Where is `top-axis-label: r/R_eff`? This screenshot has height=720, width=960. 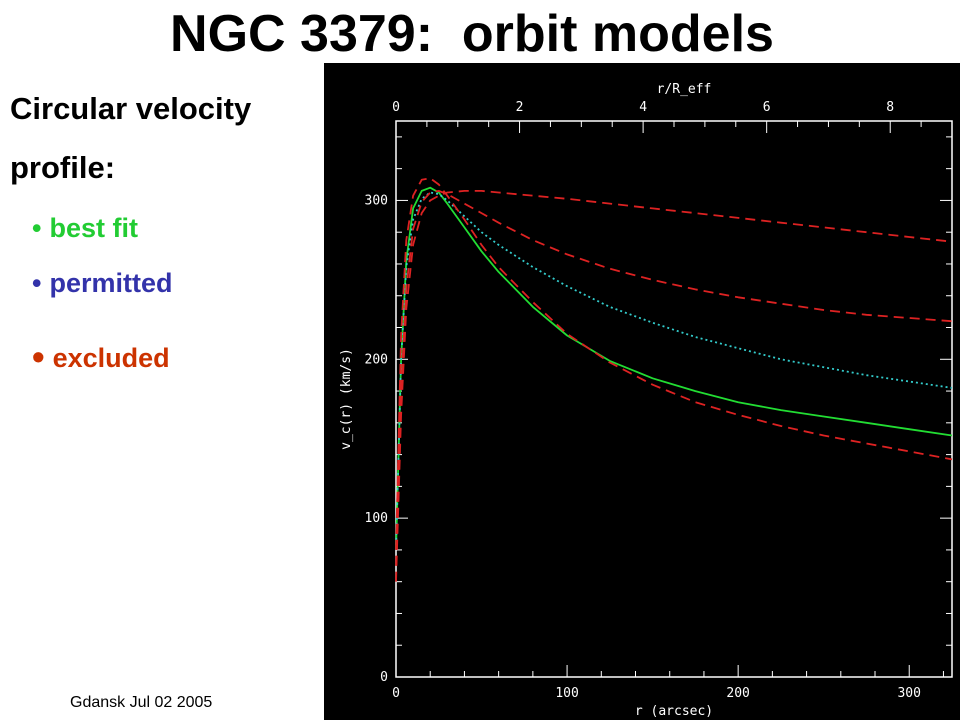 top-axis-label: r/R_eff is located at coordinates (684, 89).